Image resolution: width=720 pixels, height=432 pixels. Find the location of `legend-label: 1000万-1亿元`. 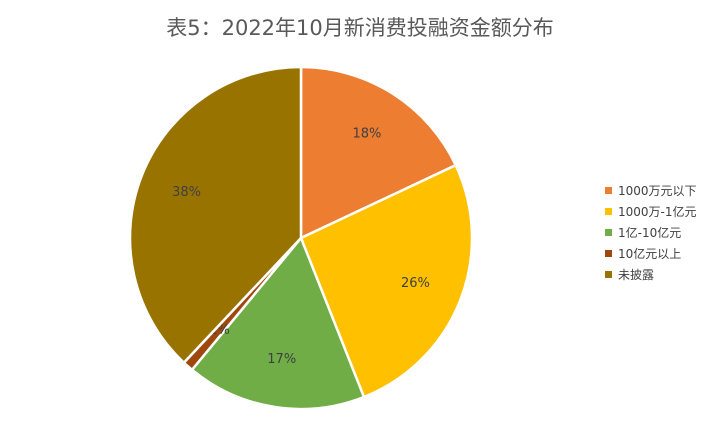

legend-label: 1000万-1亿元 is located at coordinates (657, 212).